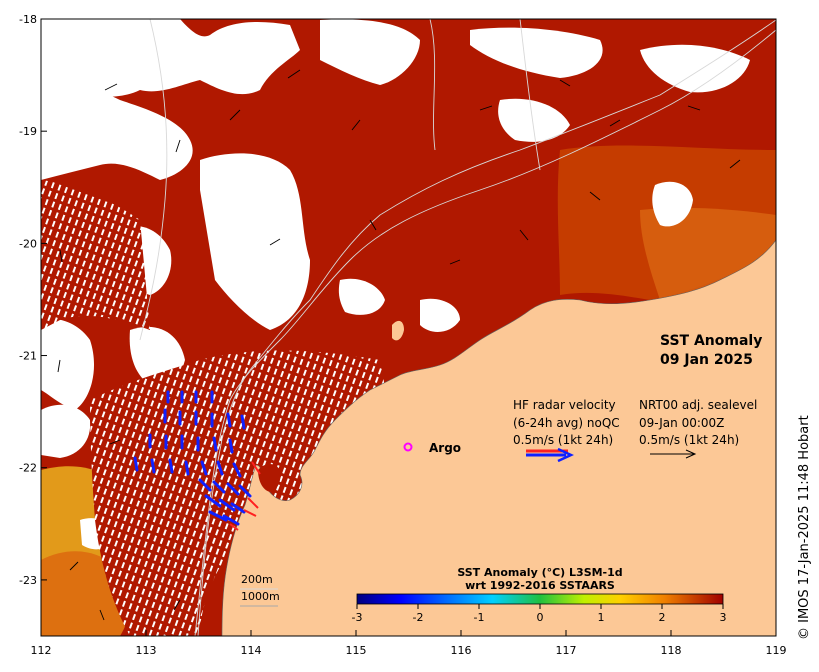  I want to click on argo-label: Argo, so click(445, 448).